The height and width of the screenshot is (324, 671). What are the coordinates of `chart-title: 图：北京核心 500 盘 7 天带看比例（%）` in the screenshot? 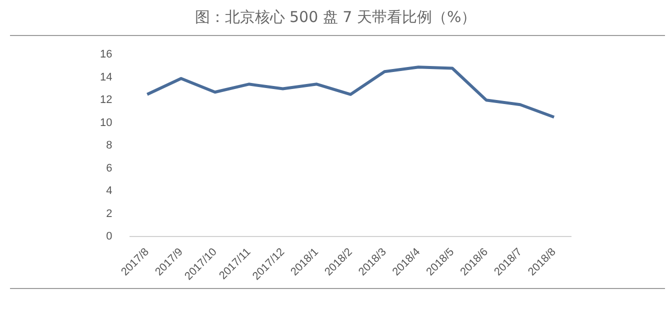 It's located at (336, 17).